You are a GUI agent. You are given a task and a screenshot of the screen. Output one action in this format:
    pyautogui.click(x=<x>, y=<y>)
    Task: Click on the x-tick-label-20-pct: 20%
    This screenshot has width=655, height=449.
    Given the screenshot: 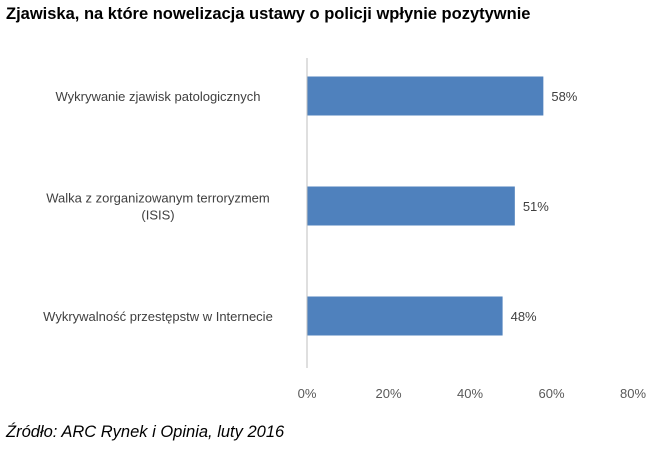 What is the action you would take?
    pyautogui.click(x=388, y=393)
    